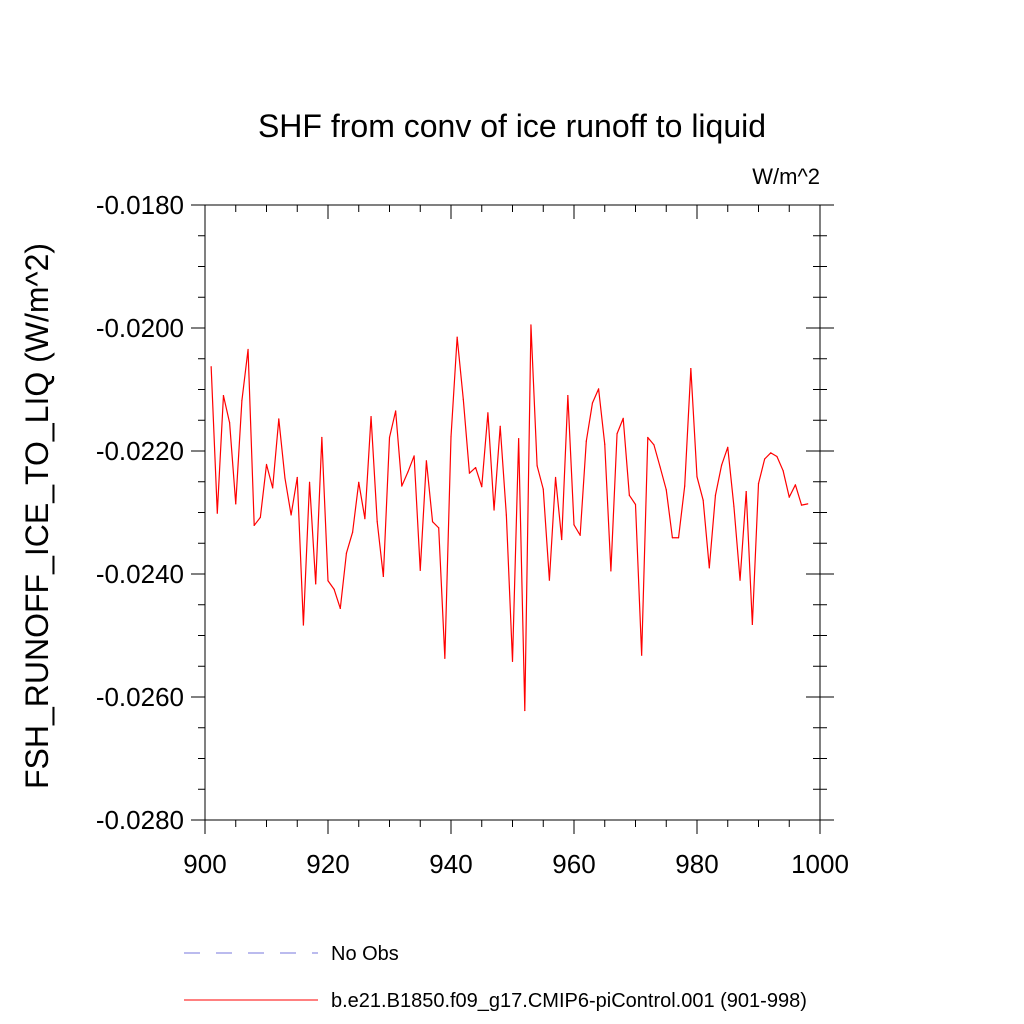 The width and height of the screenshot is (1024, 1024). Describe the element at coordinates (140, 574) in the screenshot. I see `y-tick-label: -0.0240` at that location.